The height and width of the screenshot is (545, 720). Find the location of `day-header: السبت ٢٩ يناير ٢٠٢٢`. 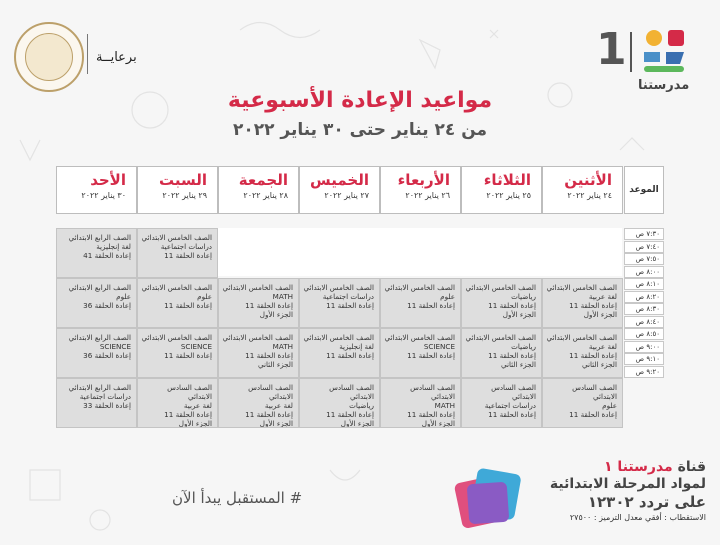

day-header: السبت ٢٩ يناير ٢٠٢٢ is located at coordinates (177, 190).